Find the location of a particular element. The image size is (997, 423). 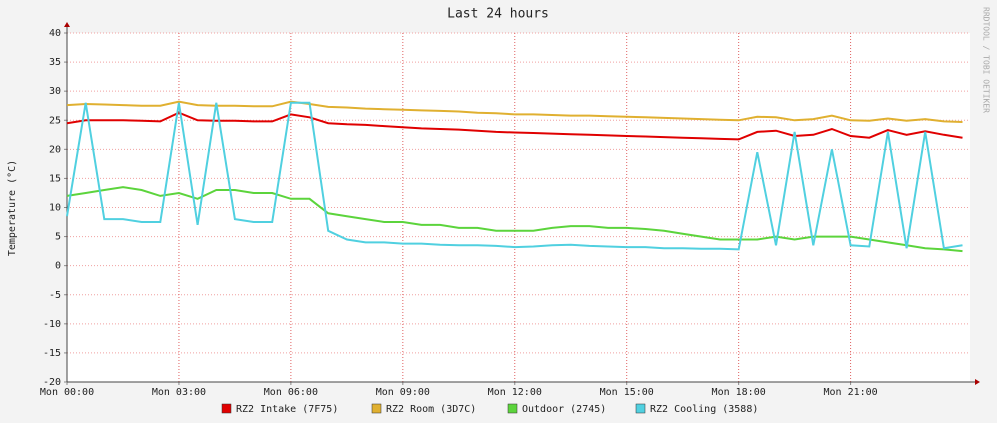

side-text: RRDTOOL / TOBI OETIKER is located at coordinates (986, 60).